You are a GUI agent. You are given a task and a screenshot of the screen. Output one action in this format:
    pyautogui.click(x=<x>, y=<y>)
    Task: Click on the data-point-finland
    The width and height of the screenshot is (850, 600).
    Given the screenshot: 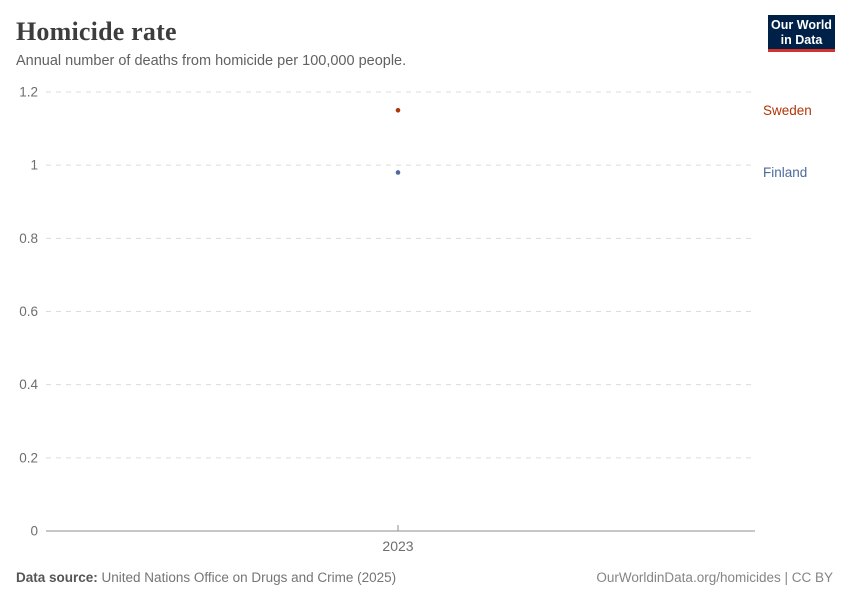 What is the action you would take?
    pyautogui.click(x=398, y=172)
    